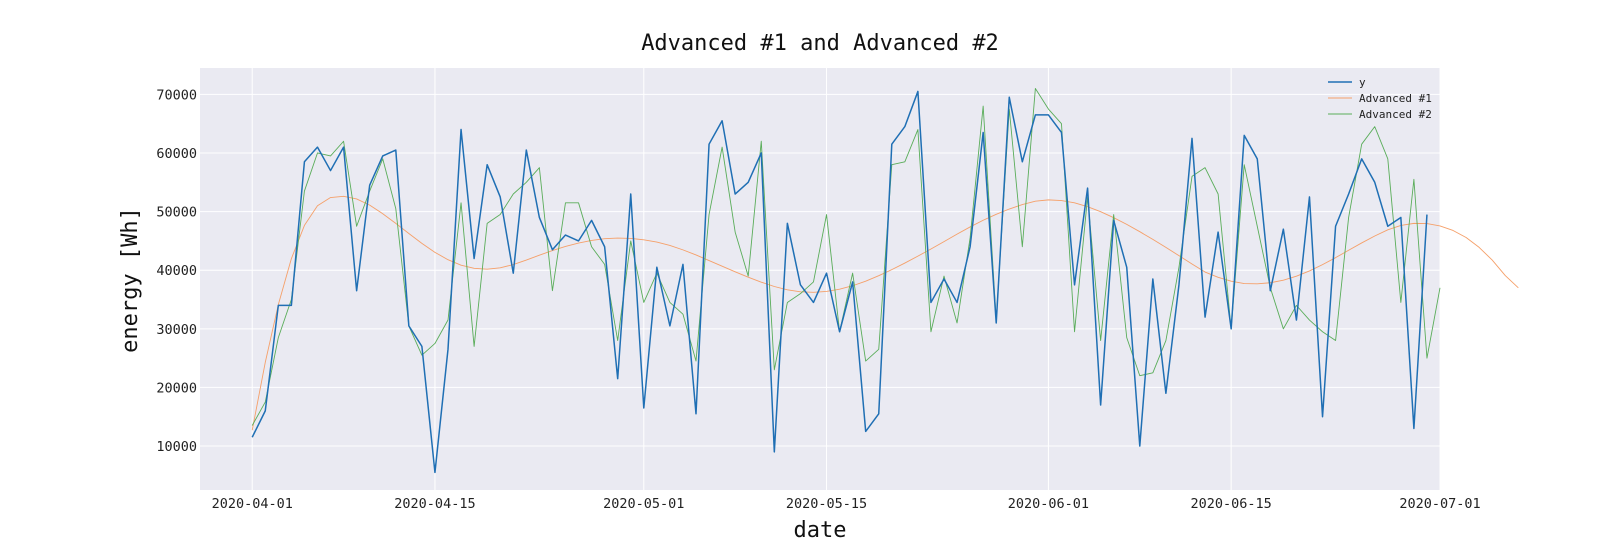  What do you see at coordinates (1362, 82) in the screenshot?
I see `legend-entry: y` at bounding box center [1362, 82].